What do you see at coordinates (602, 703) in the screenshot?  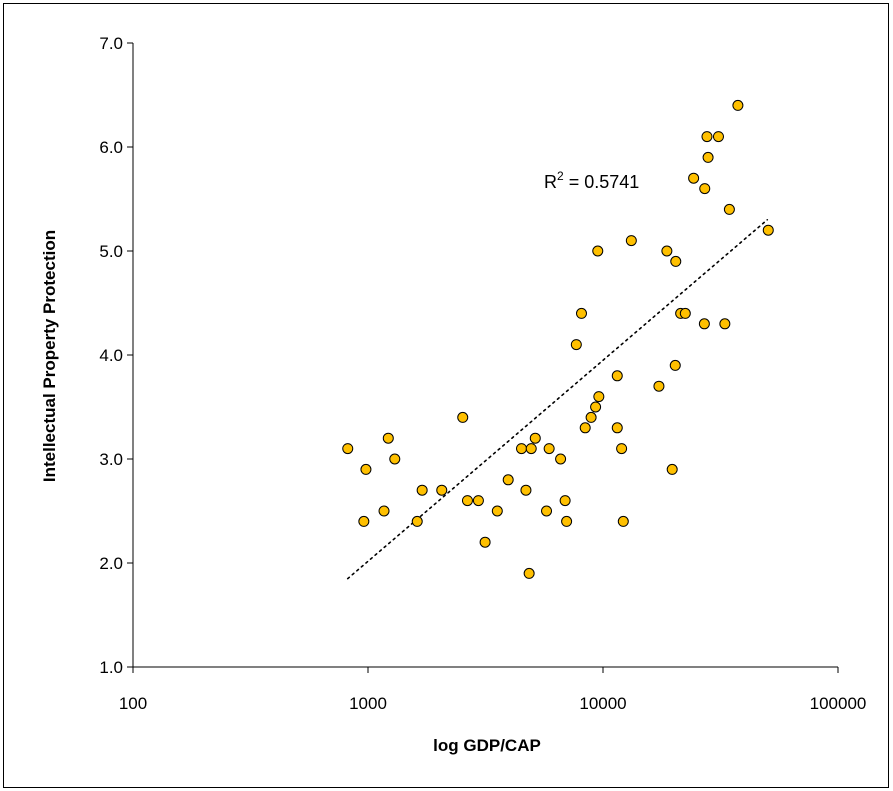 I see `x-tick-label: 10000` at bounding box center [602, 703].